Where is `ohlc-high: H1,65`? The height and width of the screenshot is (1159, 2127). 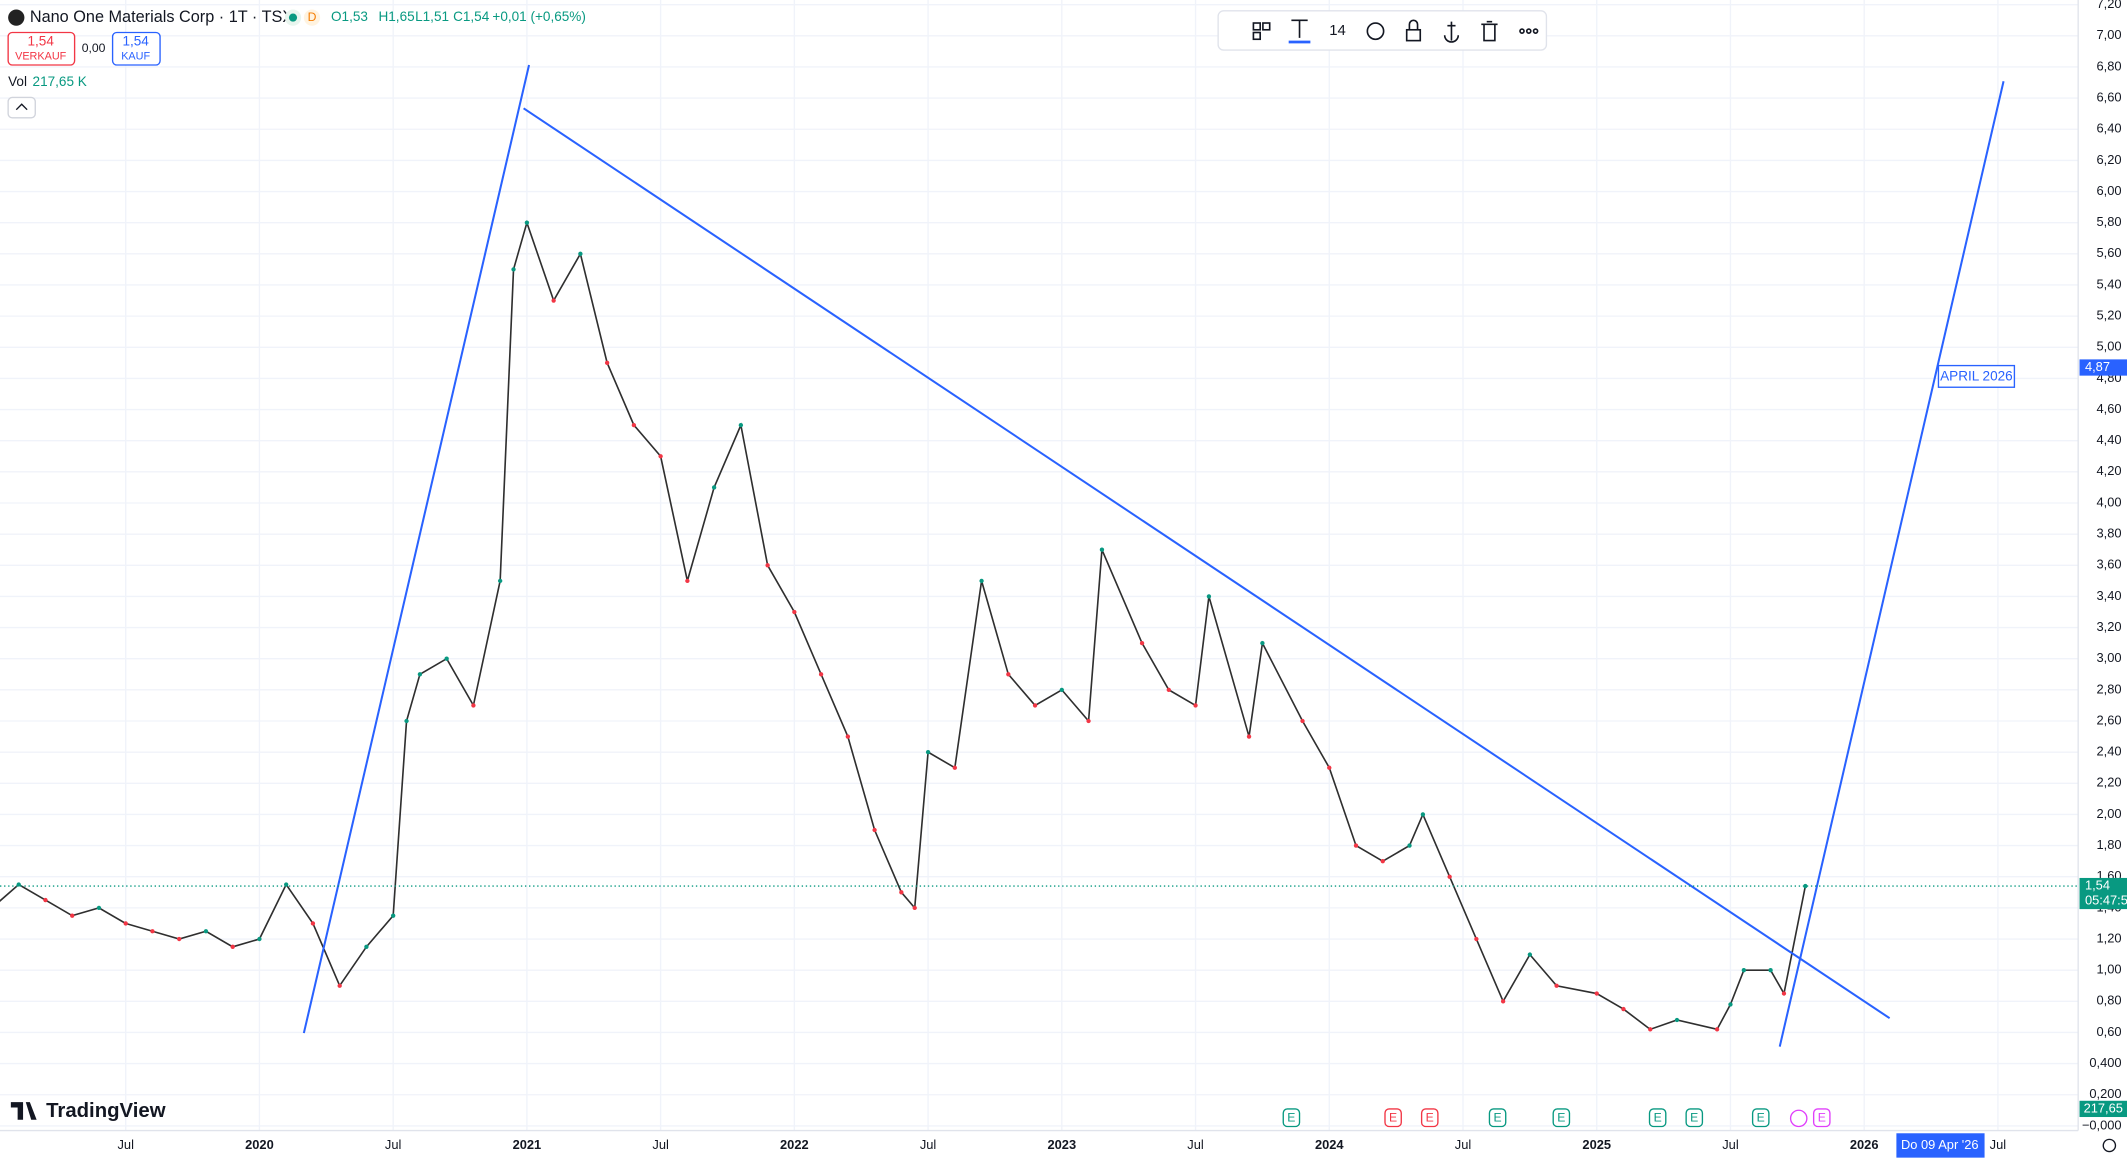
ohlc-high: H1,65 is located at coordinates (396, 16).